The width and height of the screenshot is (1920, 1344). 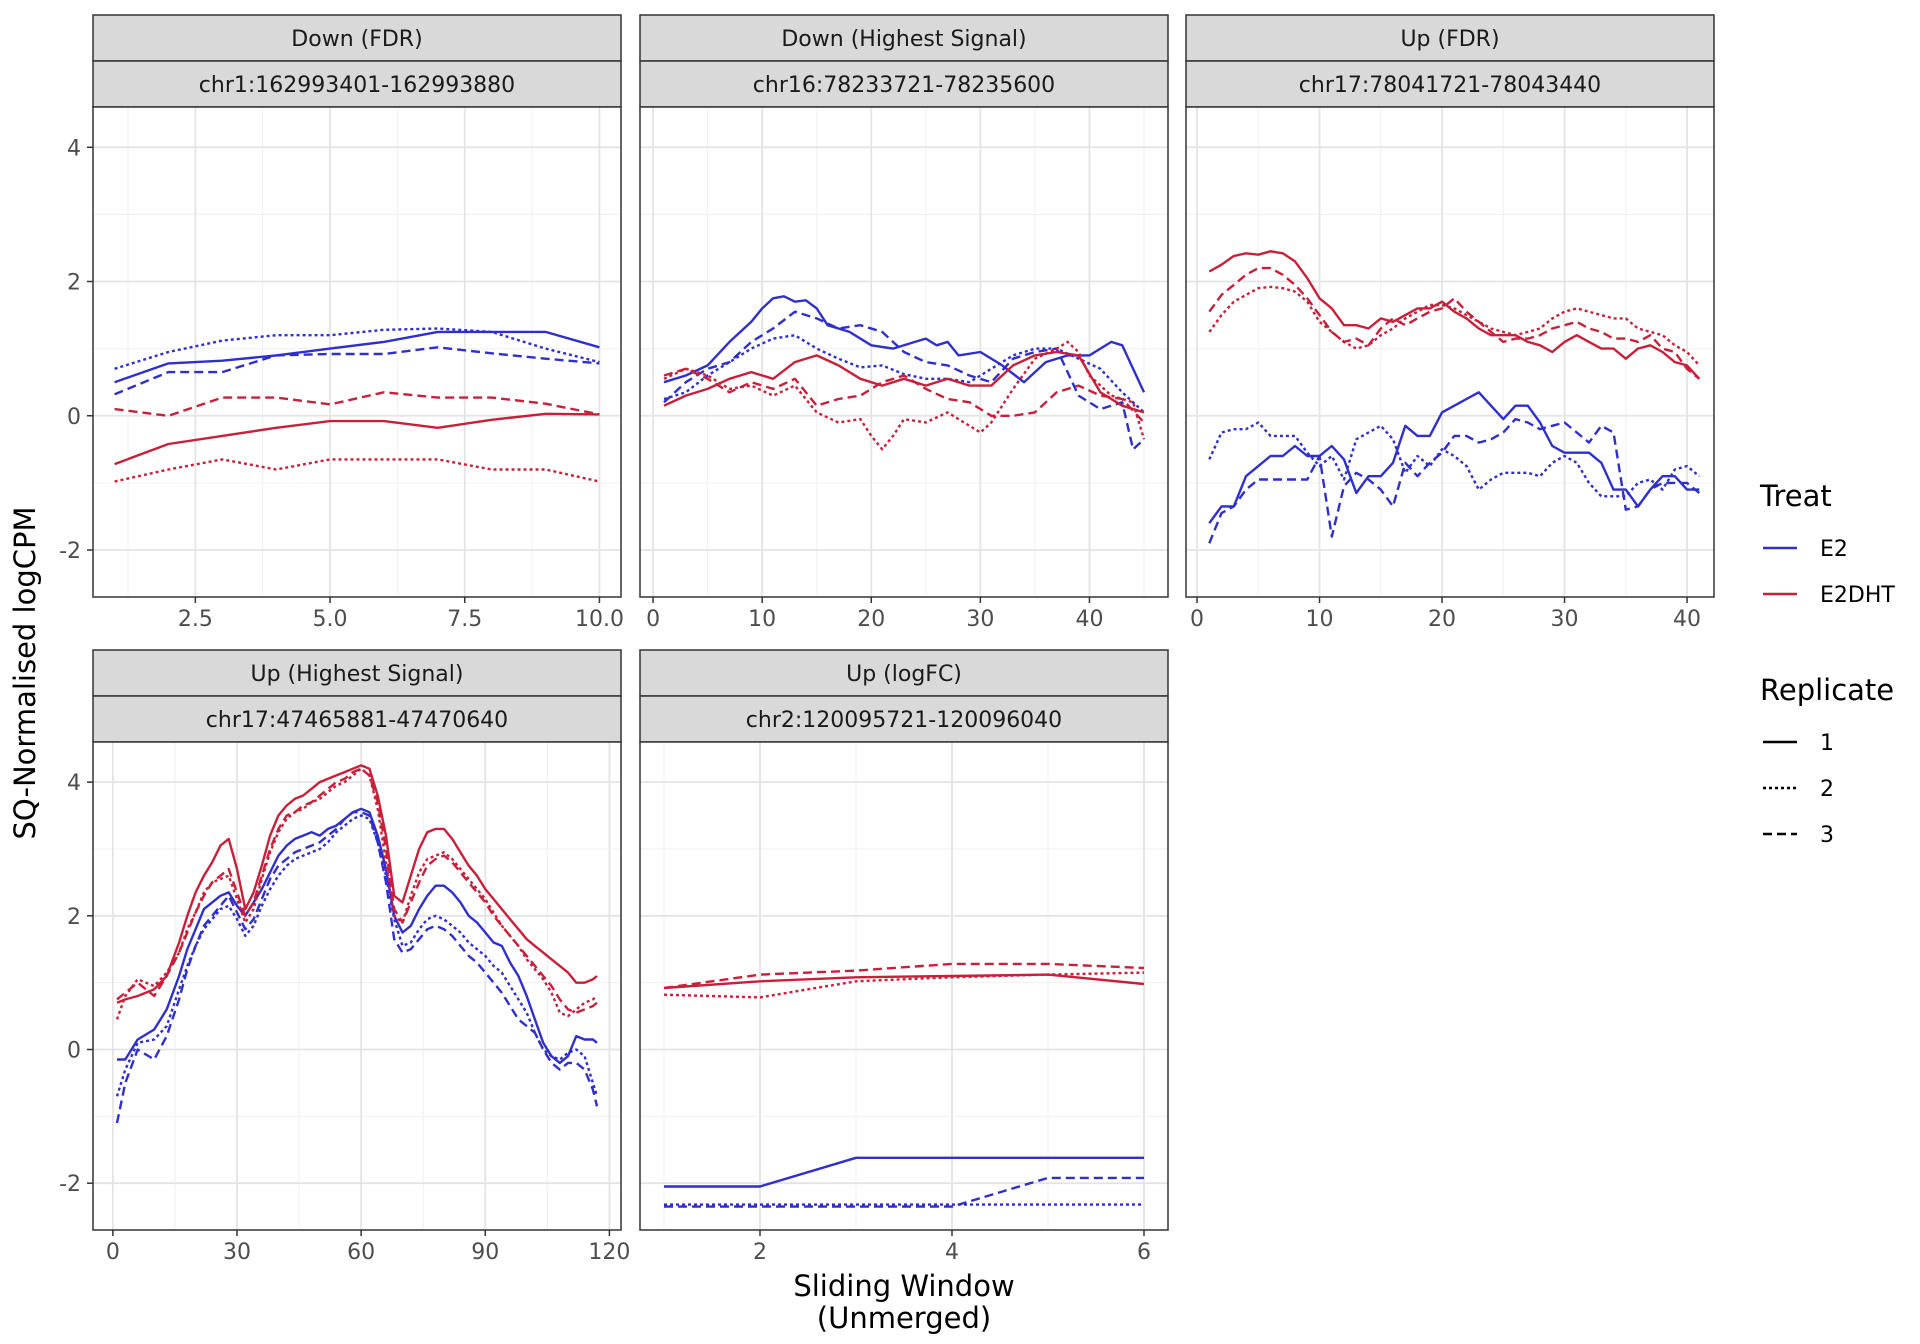 What do you see at coordinates (1834, 549) in the screenshot?
I see `legend-label-e2: E2` at bounding box center [1834, 549].